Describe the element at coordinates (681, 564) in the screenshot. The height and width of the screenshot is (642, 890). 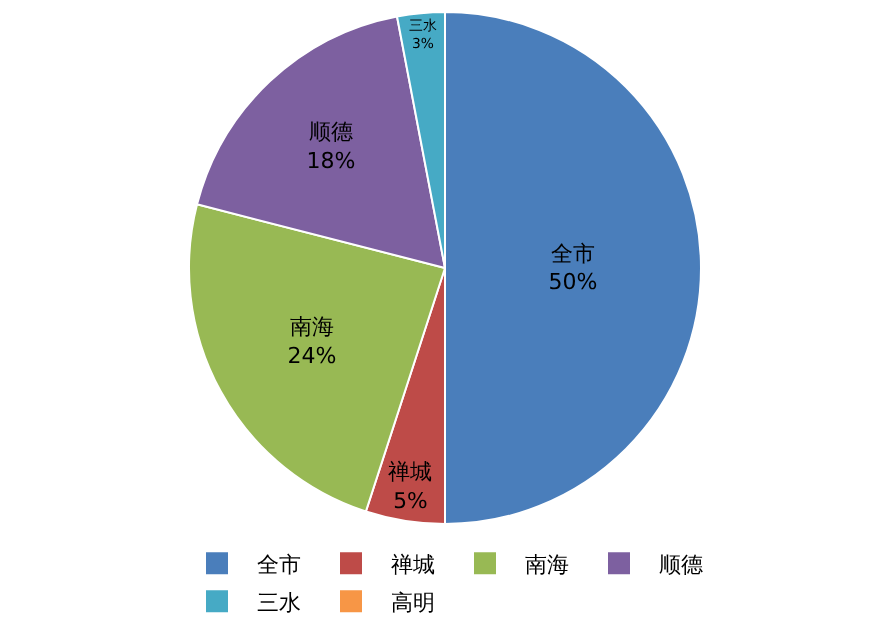
I see `legend-label: 顺德` at that location.